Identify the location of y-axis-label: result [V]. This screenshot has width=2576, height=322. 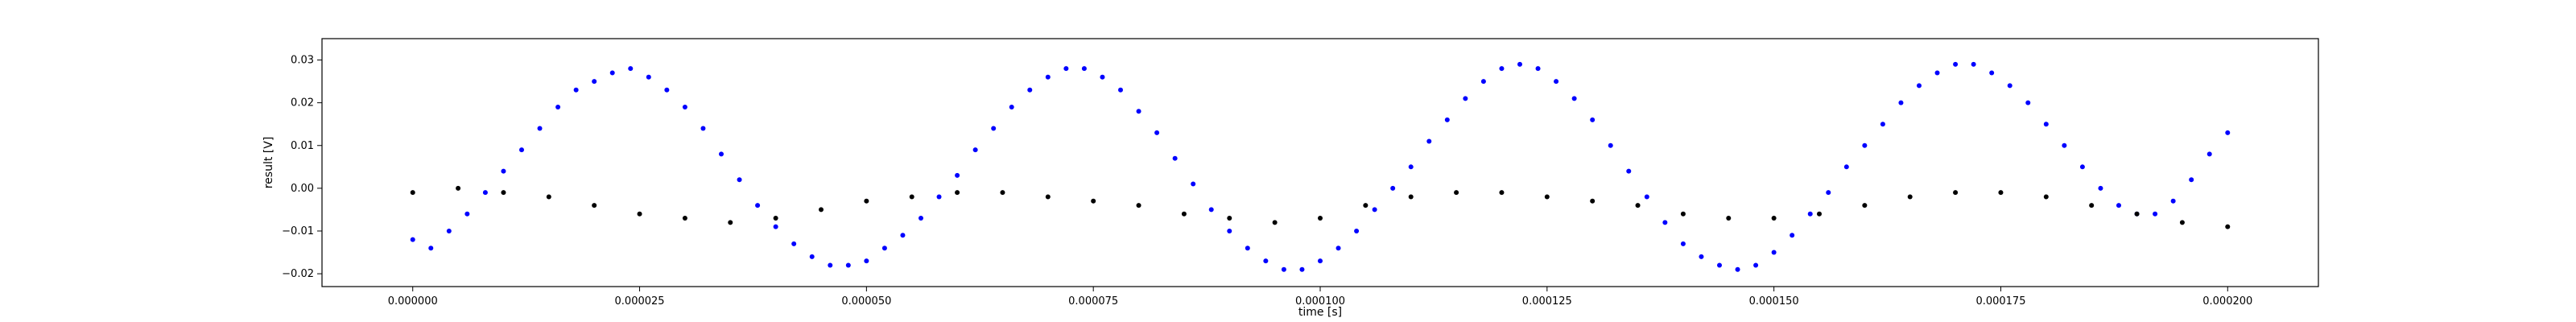
(268, 163).